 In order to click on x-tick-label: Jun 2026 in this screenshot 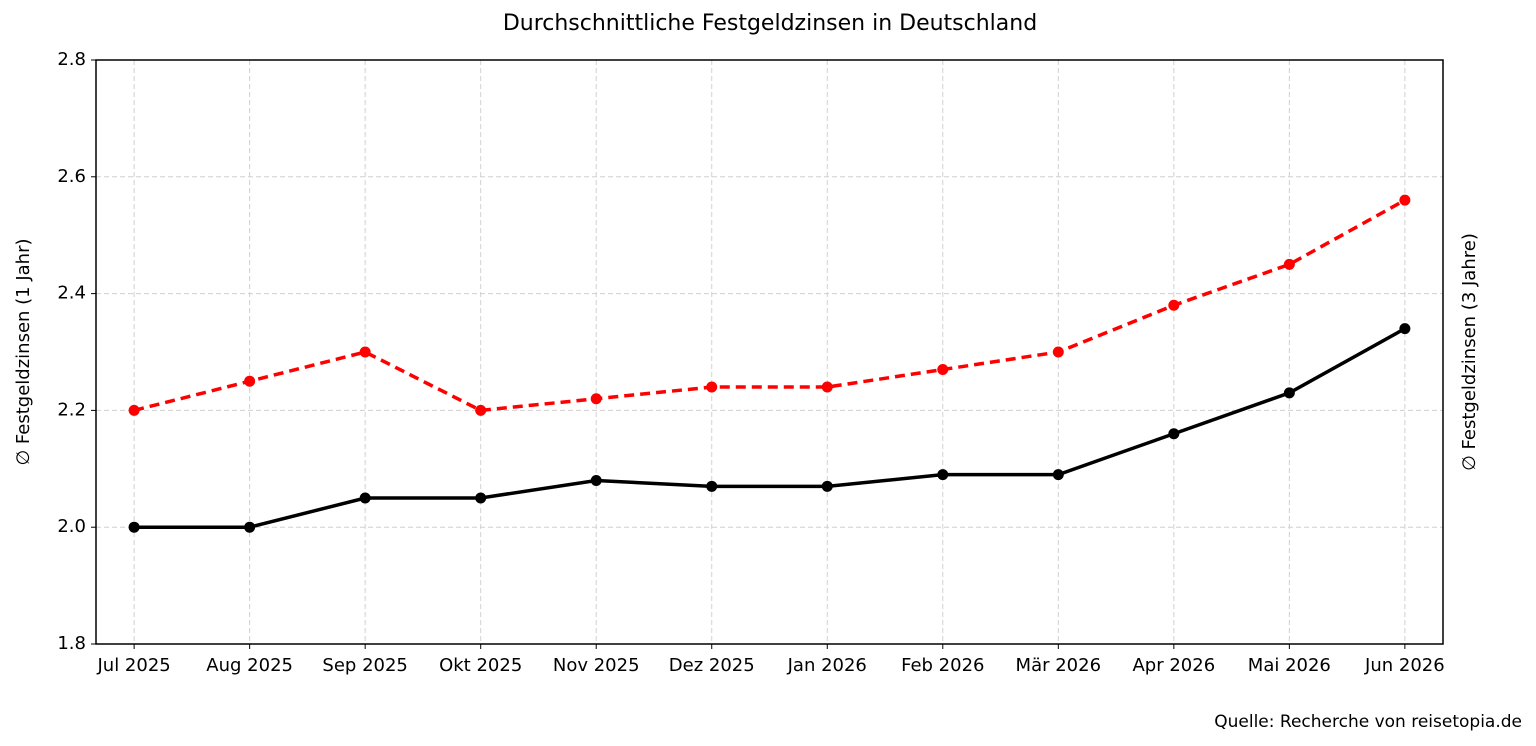, I will do `click(1404, 665)`.